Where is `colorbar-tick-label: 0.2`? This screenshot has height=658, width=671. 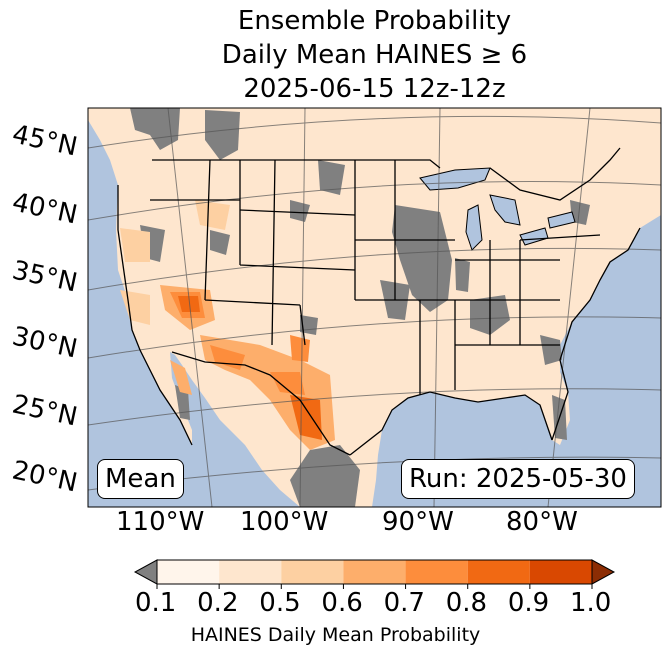
colorbar-tick-label: 0.2 is located at coordinates (218, 603).